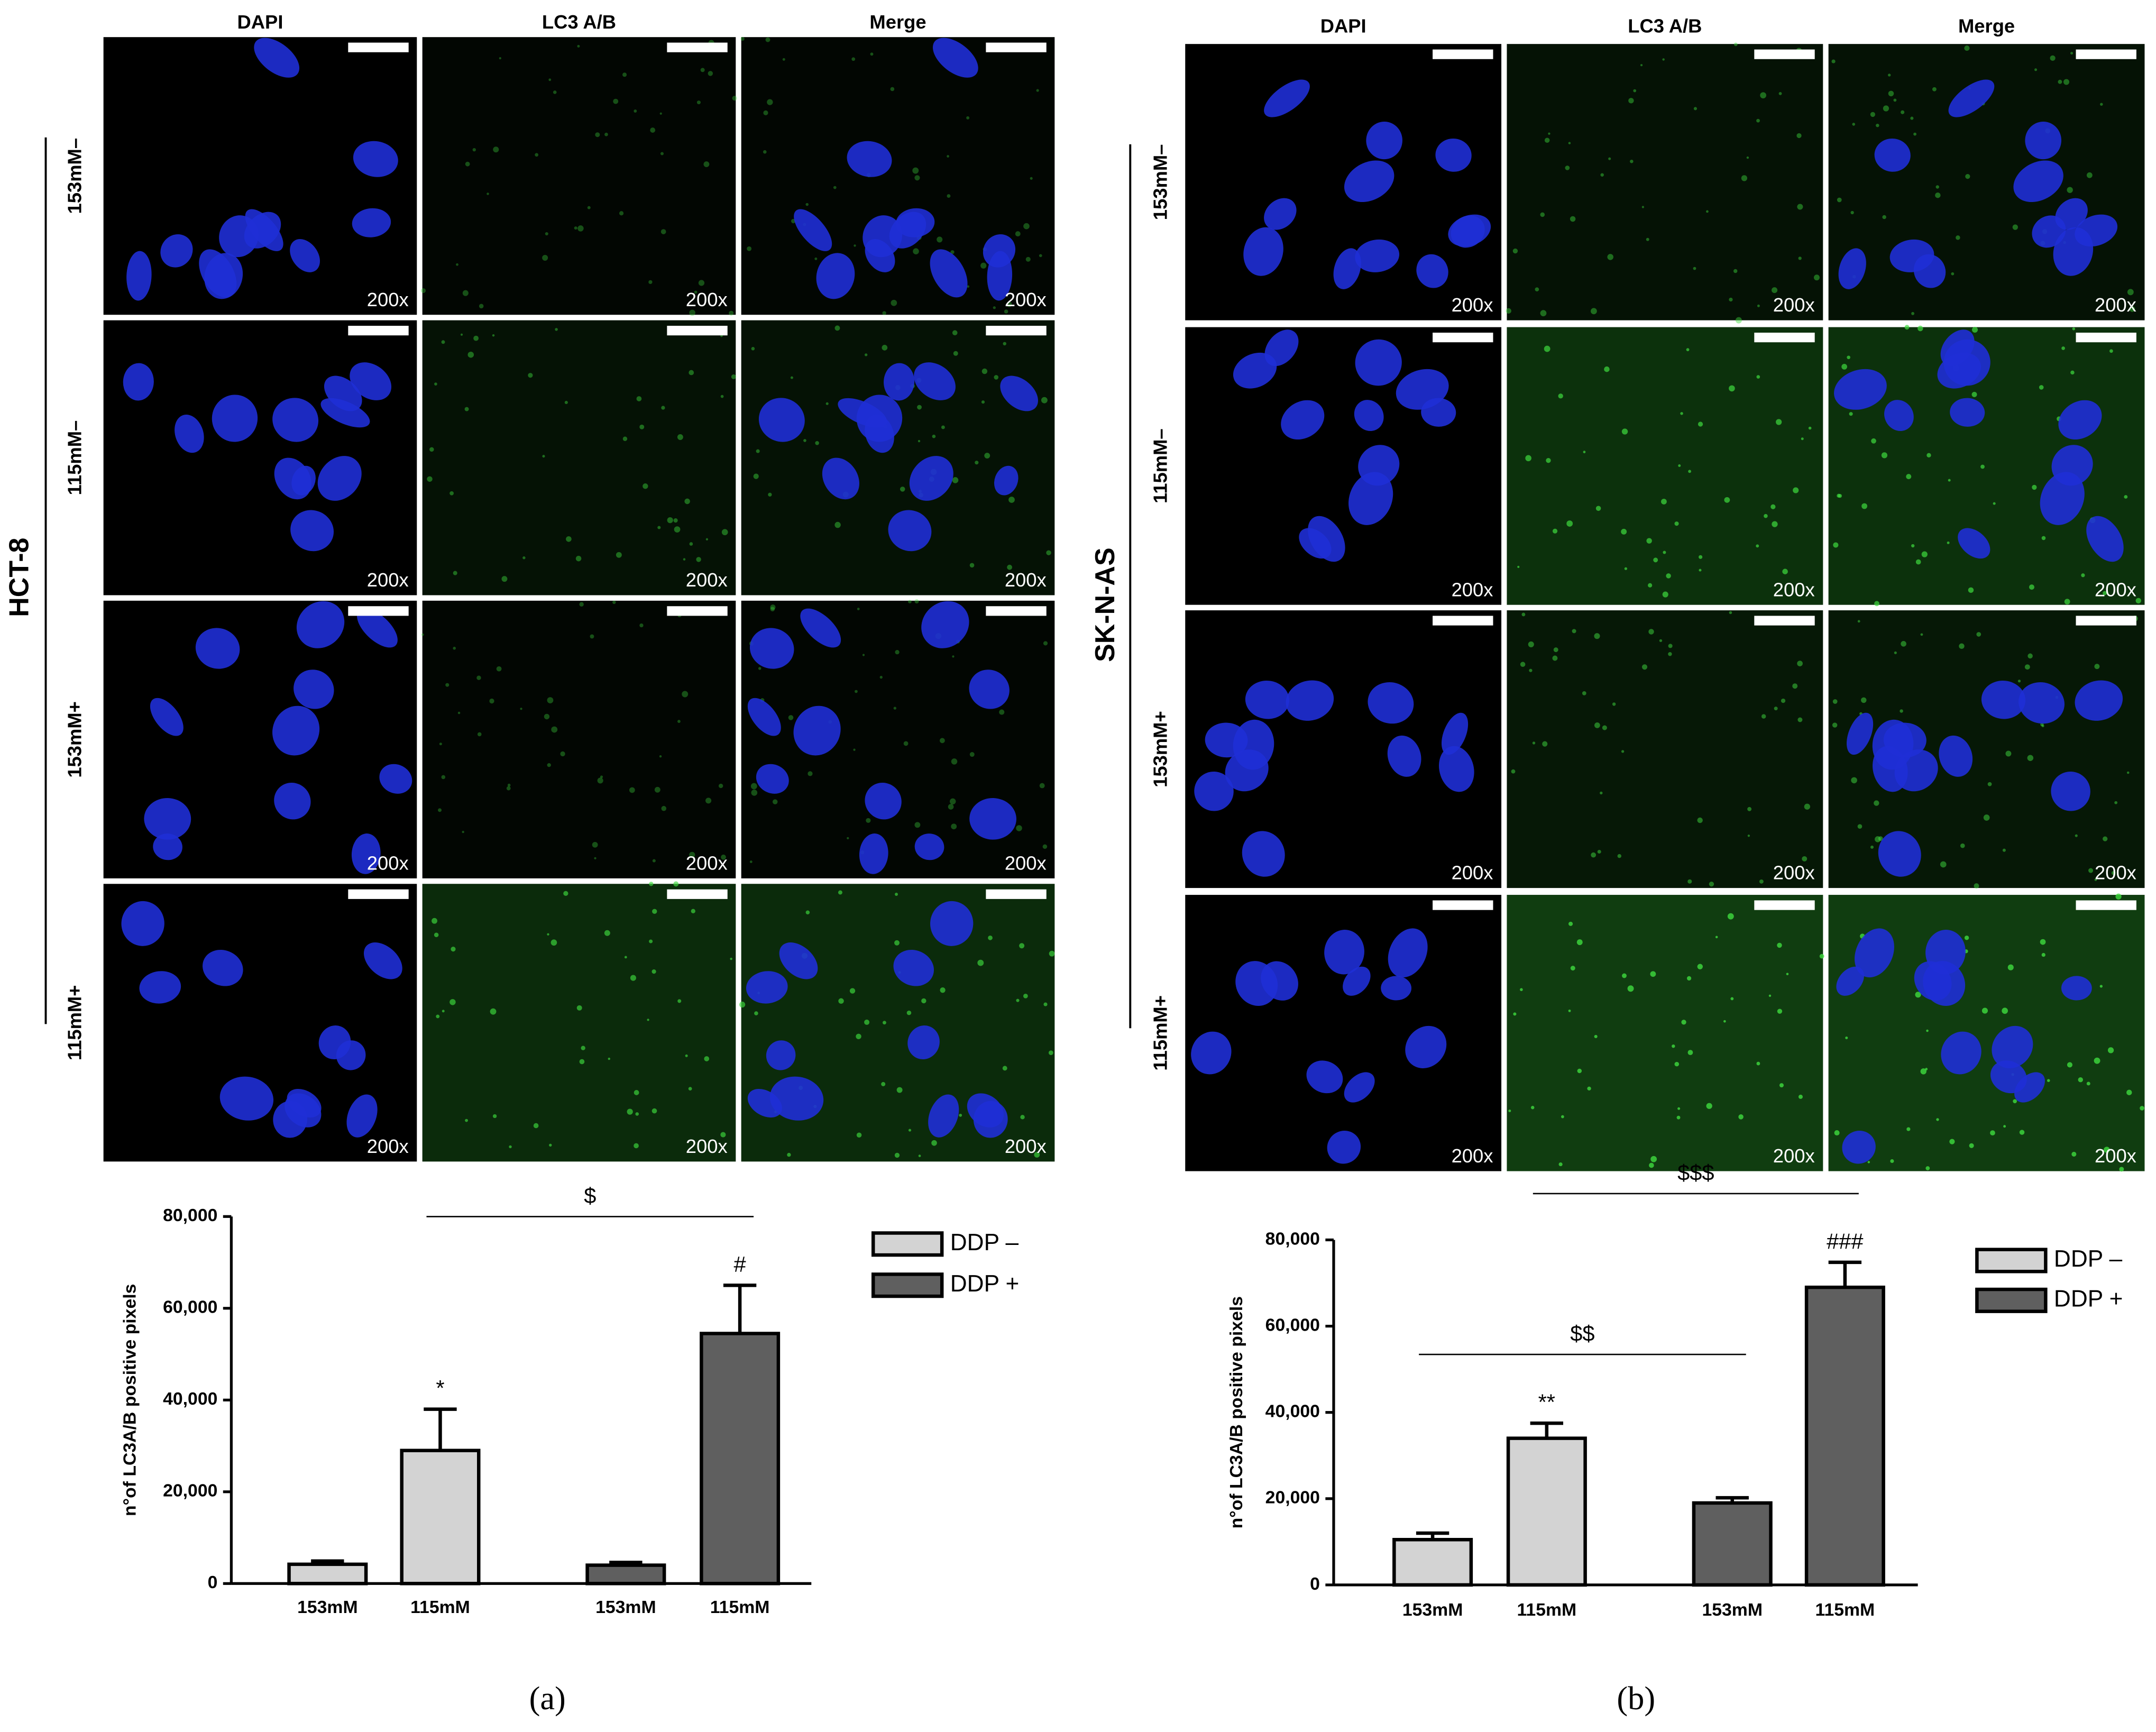  I want to click on lc3-signal, so click(579, 739).